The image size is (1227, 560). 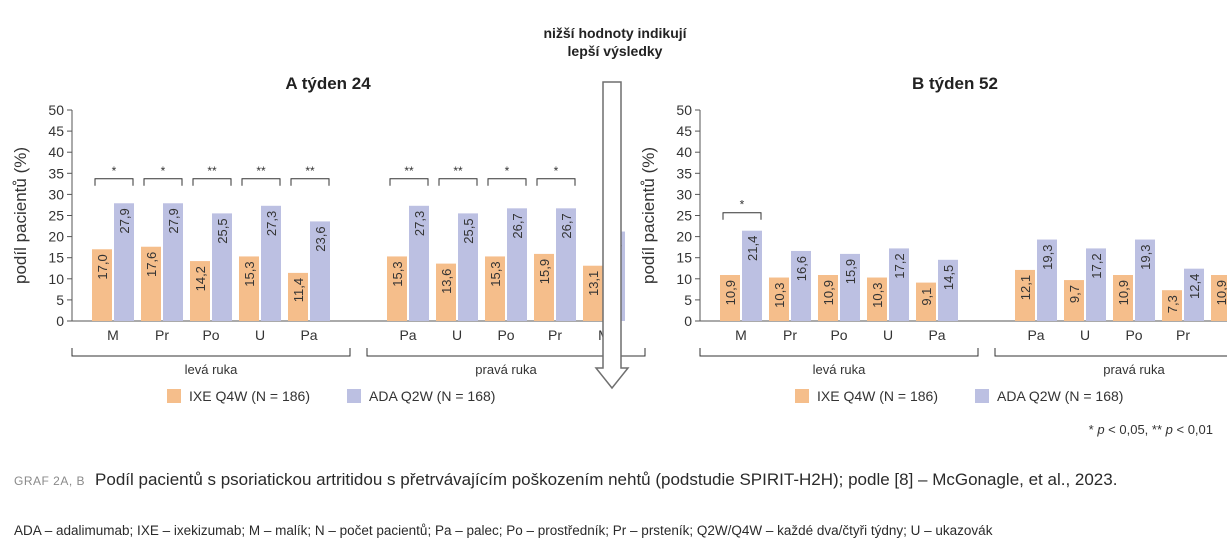 I want to click on down-arrow-shape, so click(x=612, y=235).